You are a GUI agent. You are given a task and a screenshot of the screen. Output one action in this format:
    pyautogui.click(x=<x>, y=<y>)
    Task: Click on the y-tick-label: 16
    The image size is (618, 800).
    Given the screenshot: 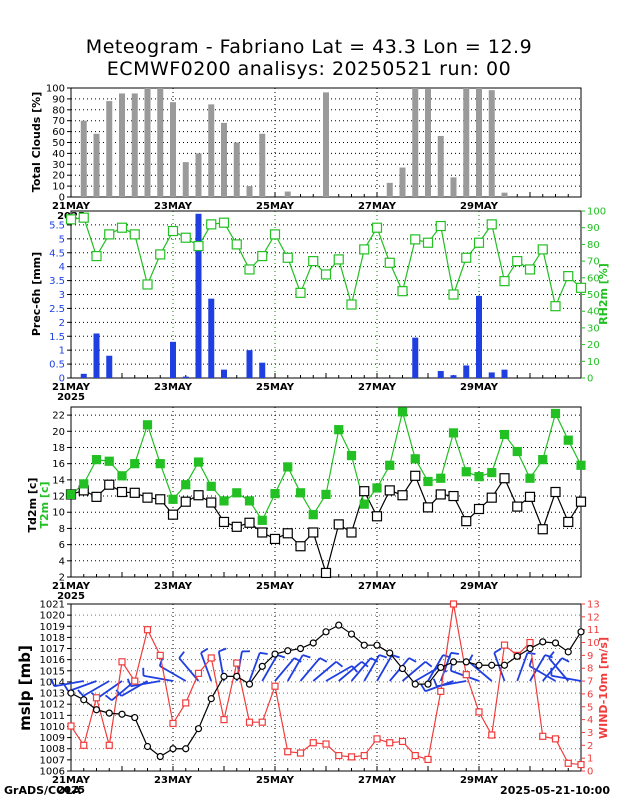 What is the action you would take?
    pyautogui.click(x=58, y=464)
    